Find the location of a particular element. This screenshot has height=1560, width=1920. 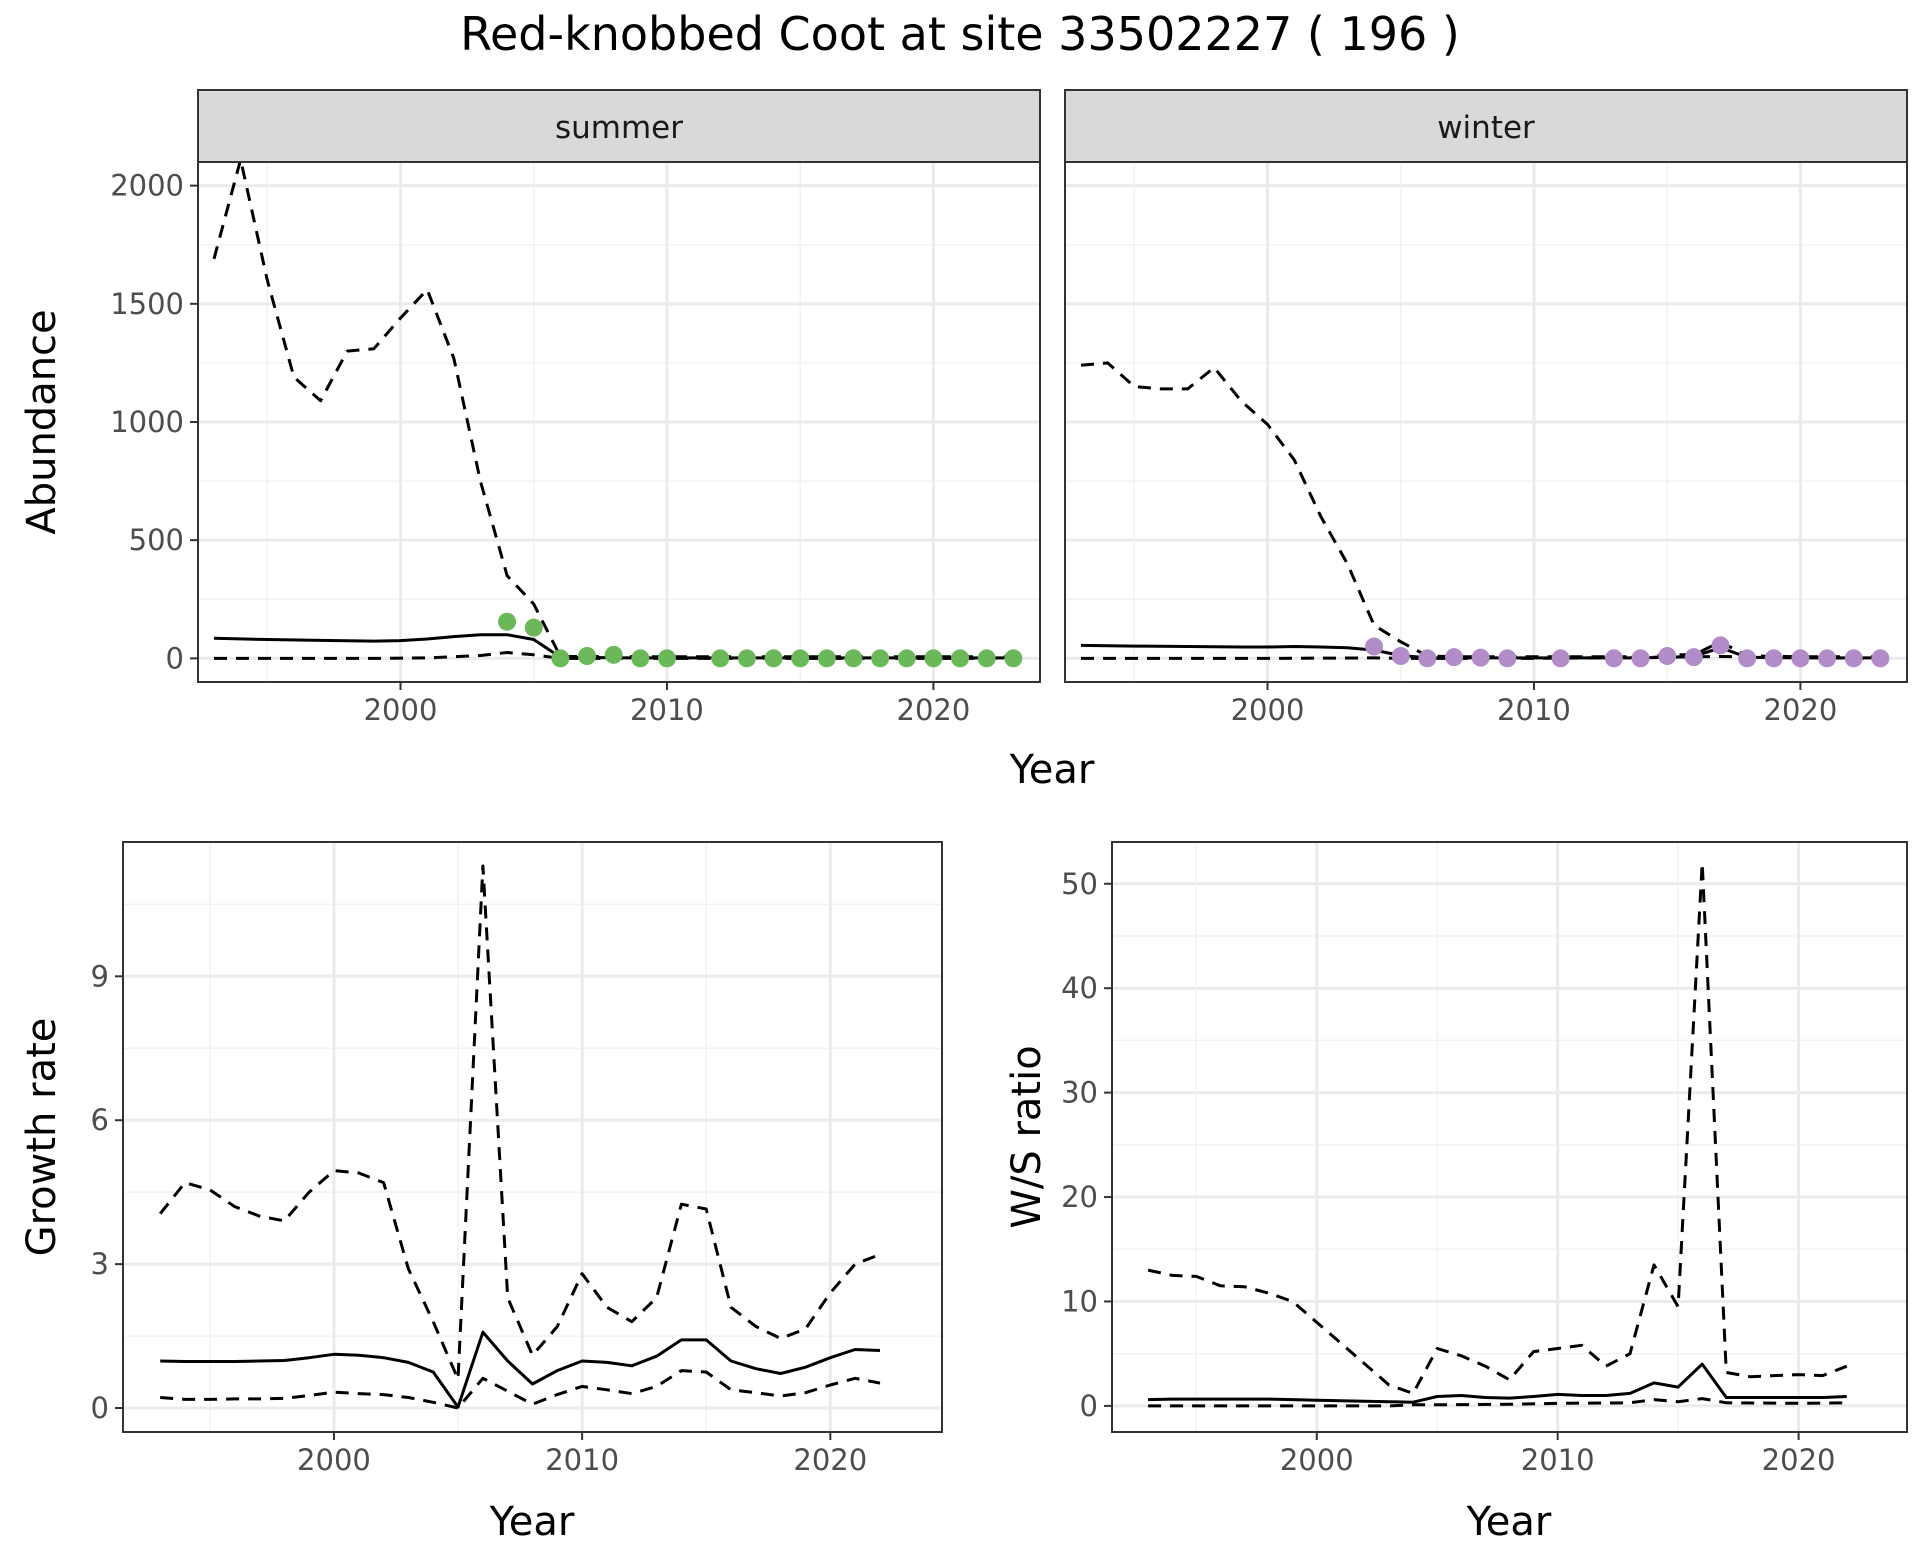

y-tick-label: 30 is located at coordinates (1079, 1093).